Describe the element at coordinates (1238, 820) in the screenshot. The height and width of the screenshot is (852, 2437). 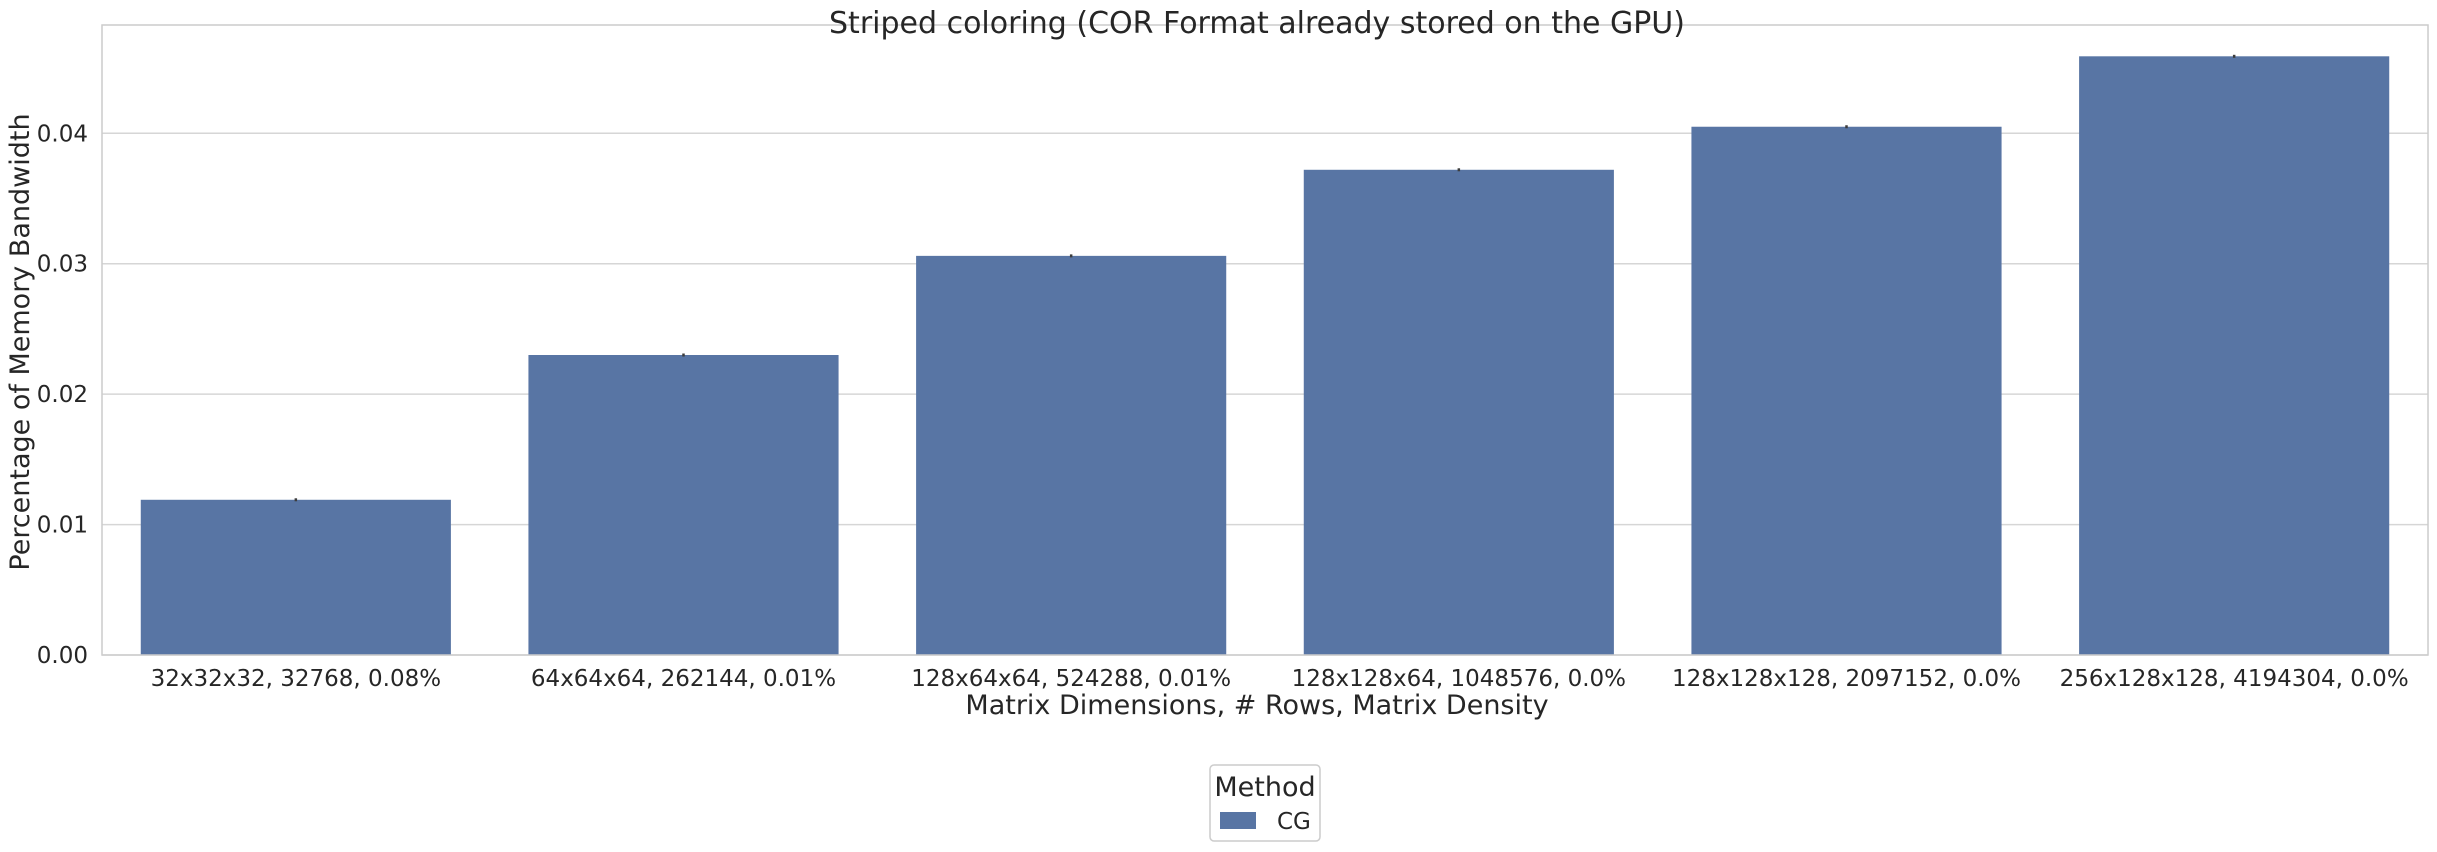
I see `legend-swatch-cg` at that location.